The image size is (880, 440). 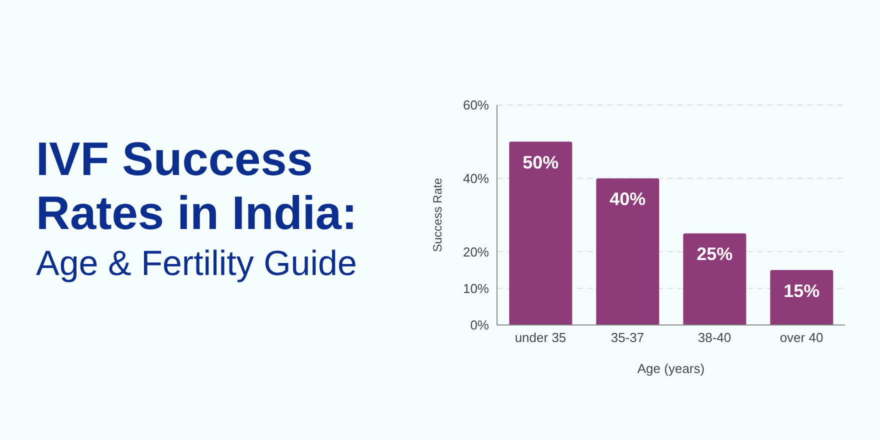 I want to click on data-label: 25%, so click(x=714, y=254).